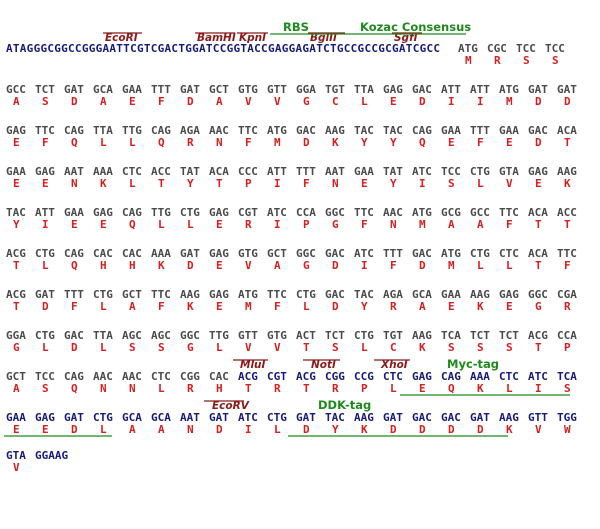  I want to click on codon: GGA, so click(16, 335).